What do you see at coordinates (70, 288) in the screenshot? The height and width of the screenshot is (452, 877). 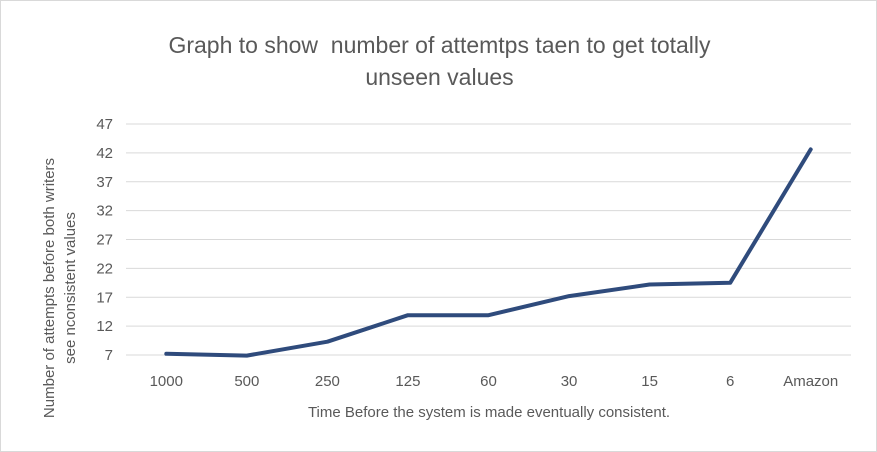 I see `y-axis-label-line2: see nconsistent values` at bounding box center [70, 288].